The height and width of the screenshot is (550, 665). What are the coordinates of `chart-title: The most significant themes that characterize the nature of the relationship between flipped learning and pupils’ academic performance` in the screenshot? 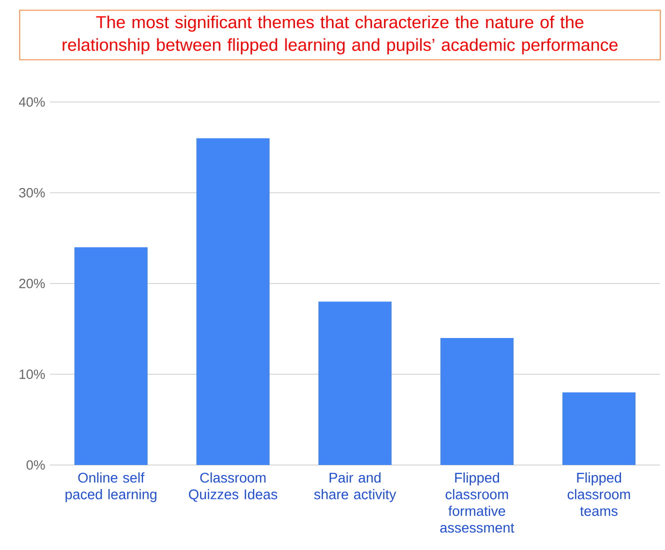 It's located at (340, 35).